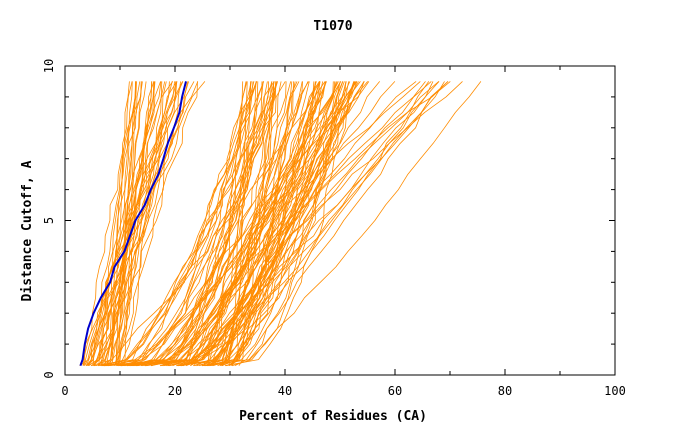 Image resolution: width=680 pixels, height=440 pixels. What do you see at coordinates (175, 391) in the screenshot?
I see `x-tick-label: 20` at bounding box center [175, 391].